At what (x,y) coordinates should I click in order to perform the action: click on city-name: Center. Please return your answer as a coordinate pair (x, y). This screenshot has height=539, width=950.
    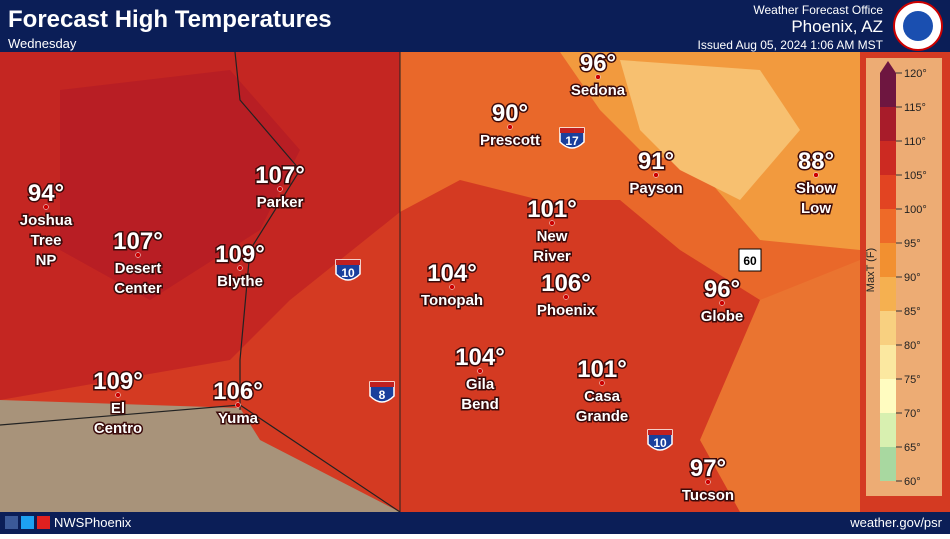
    Looking at the image, I should click on (138, 288).